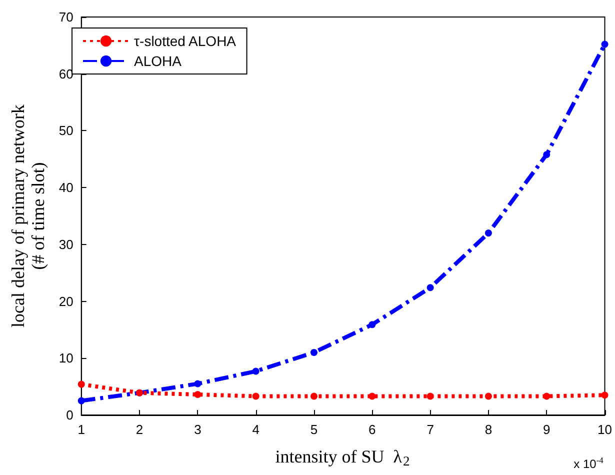 This screenshot has width=615, height=475. What do you see at coordinates (605, 429) in the screenshot?
I see `x-tick-label: 10` at bounding box center [605, 429].